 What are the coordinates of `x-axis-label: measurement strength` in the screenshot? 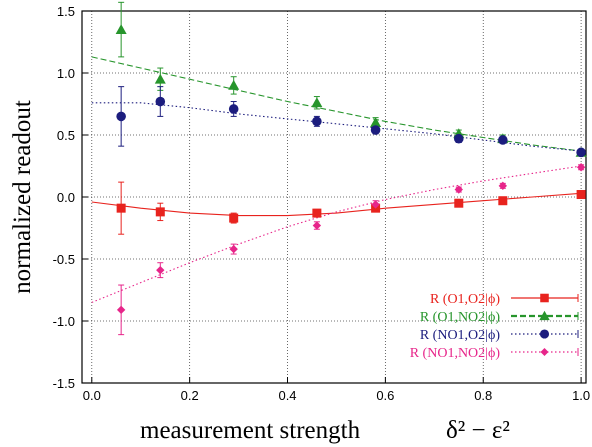 It's located at (250, 430).